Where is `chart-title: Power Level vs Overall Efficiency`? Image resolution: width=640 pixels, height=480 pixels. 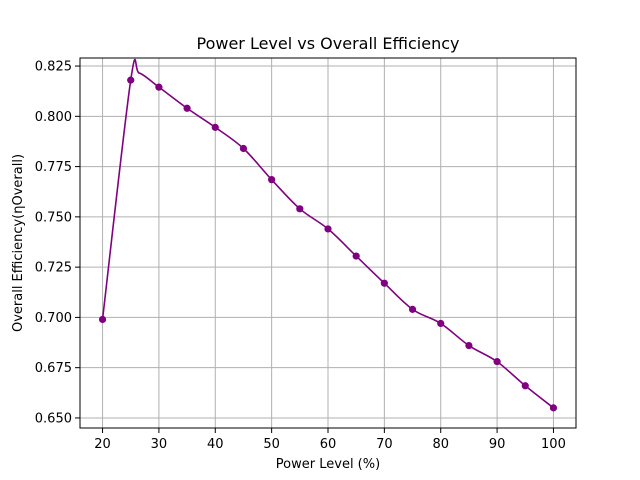
chart-title: Power Level vs Overall Efficiency is located at coordinates (327, 43).